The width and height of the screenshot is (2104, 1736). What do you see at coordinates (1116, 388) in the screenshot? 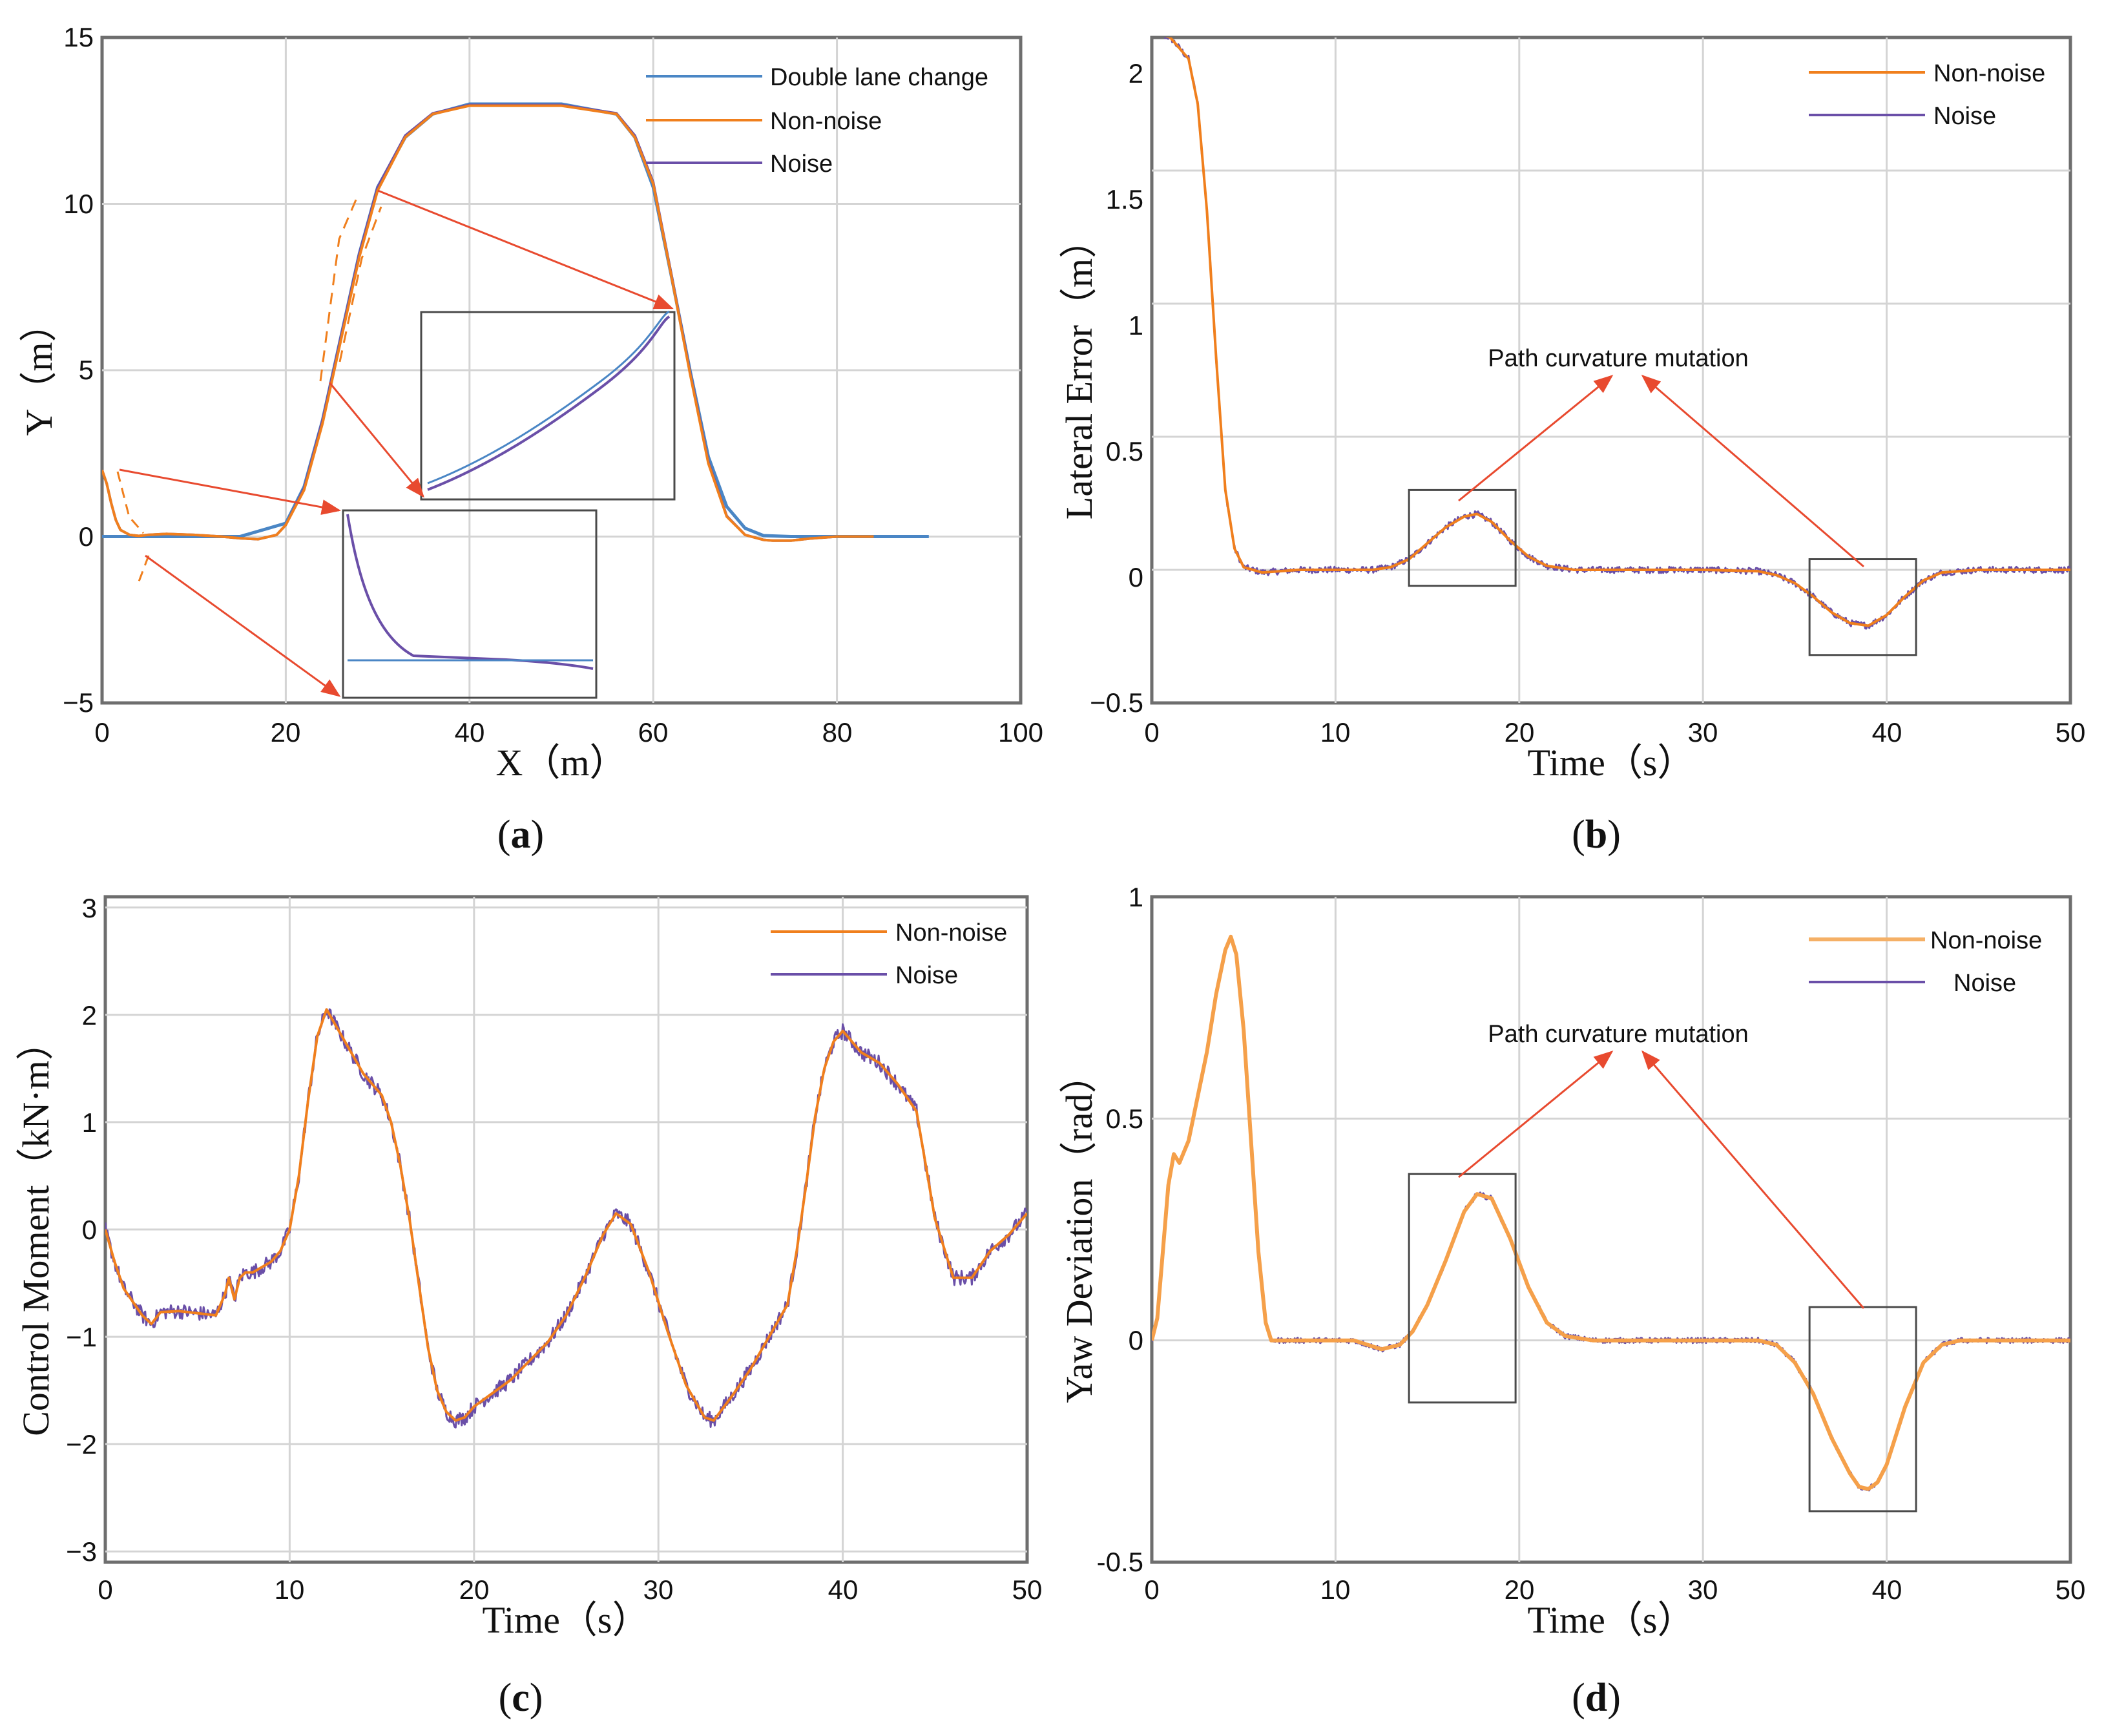
I see `y-tick-labels: −0.5 0 0.5 1 1.5 2` at bounding box center [1116, 388].